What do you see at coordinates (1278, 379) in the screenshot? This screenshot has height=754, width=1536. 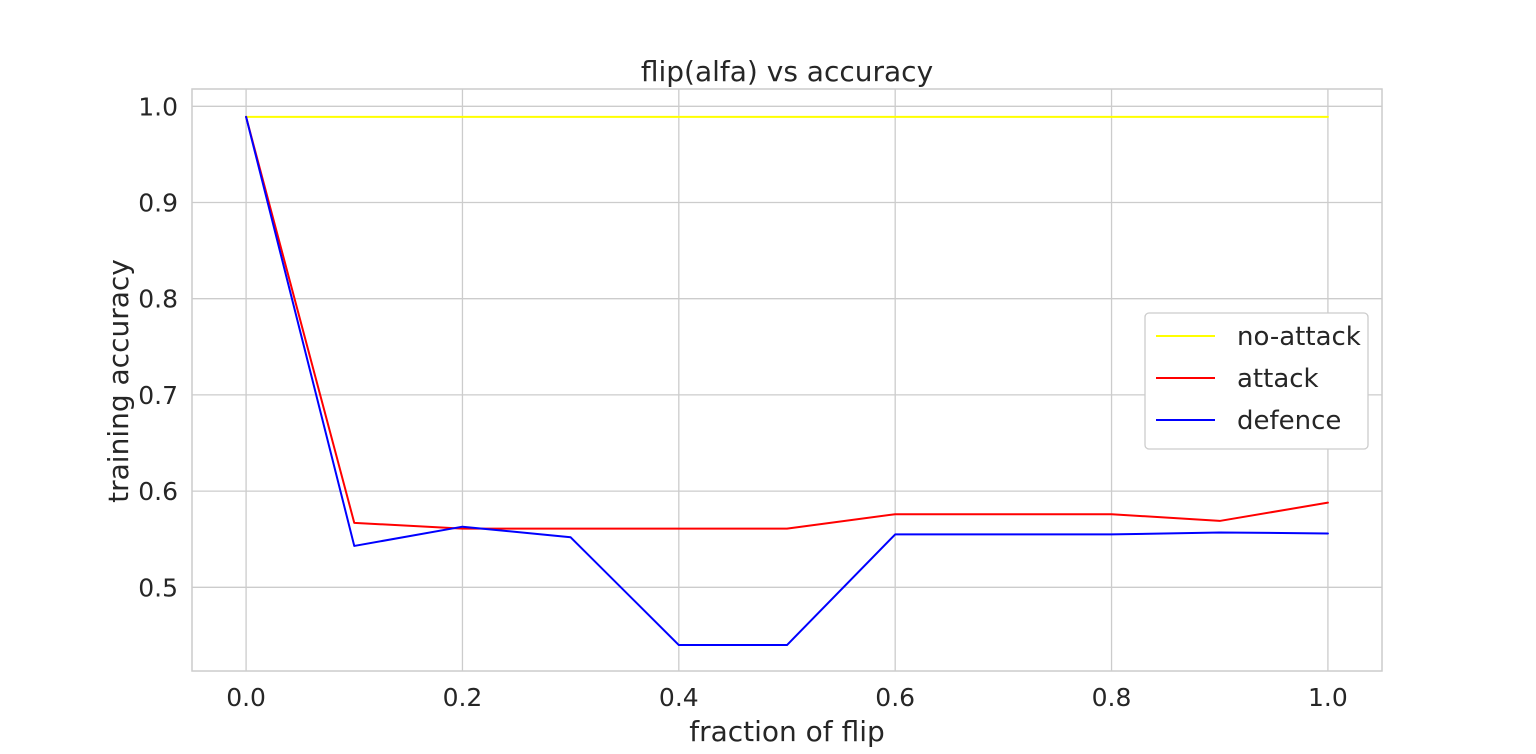 I see `legend-label-attack: attack` at bounding box center [1278, 379].